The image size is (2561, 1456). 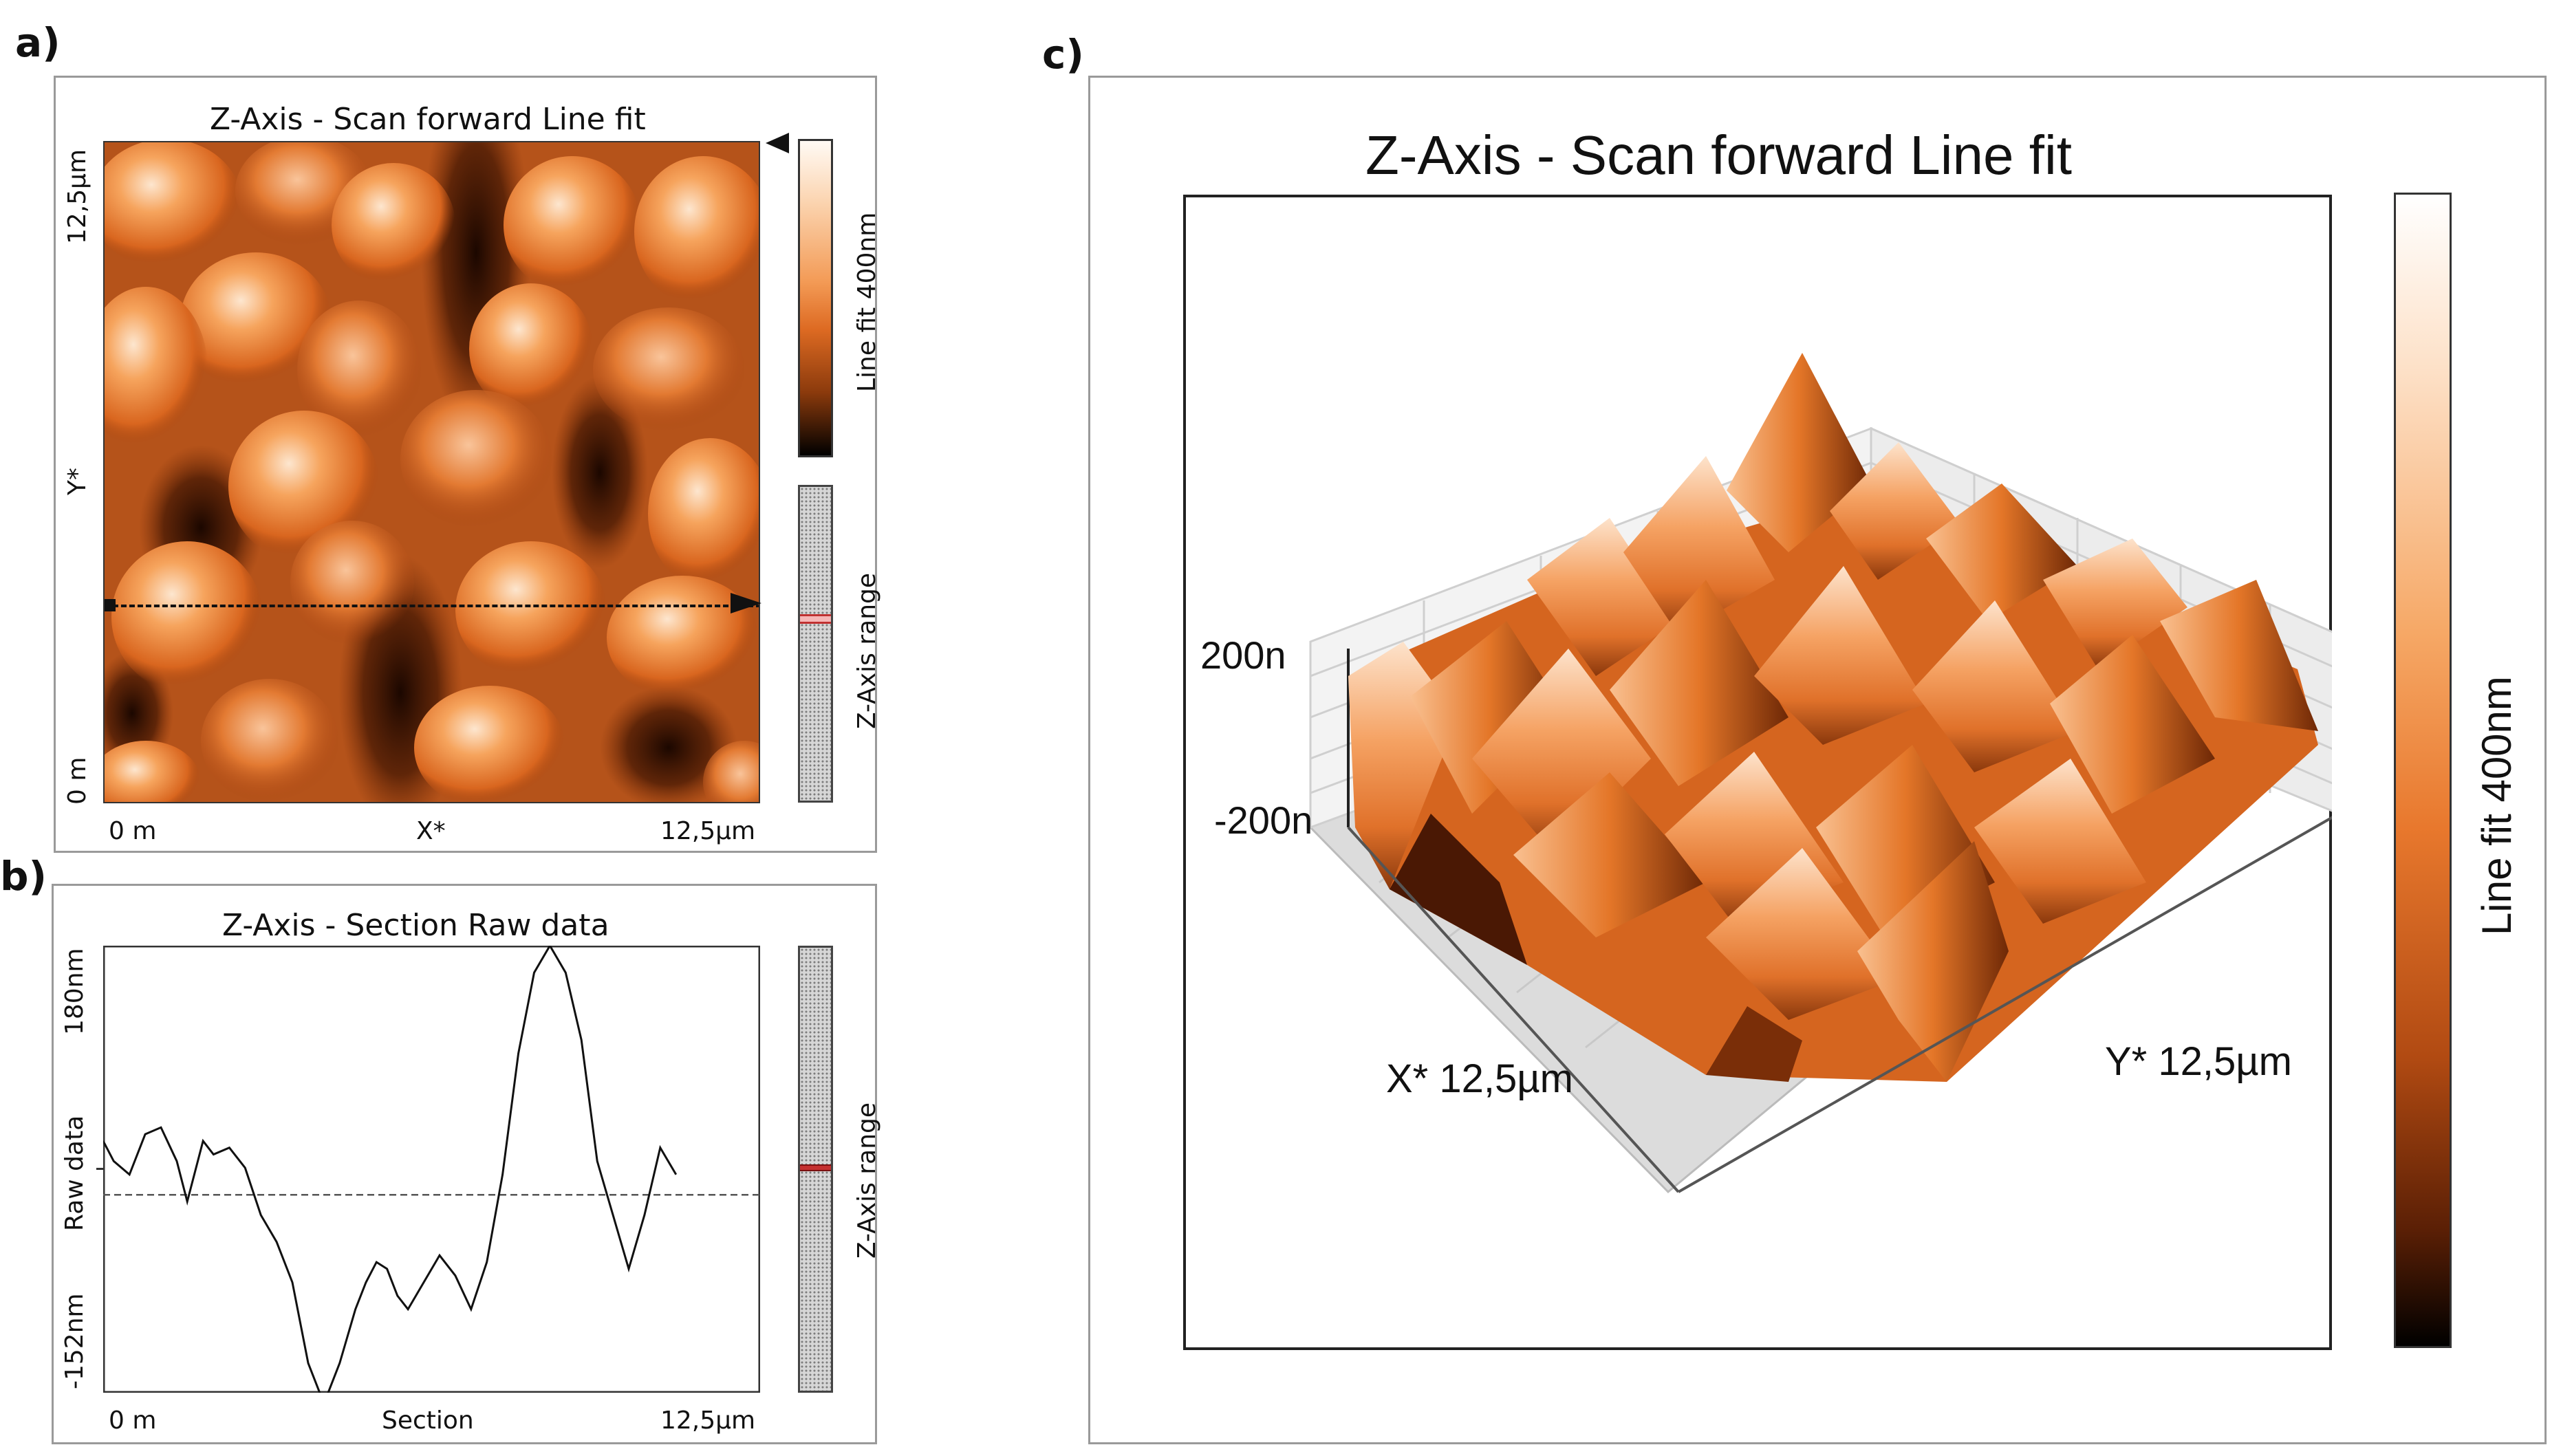 I want to click on afm-topography-svg, so click(x=432, y=472).